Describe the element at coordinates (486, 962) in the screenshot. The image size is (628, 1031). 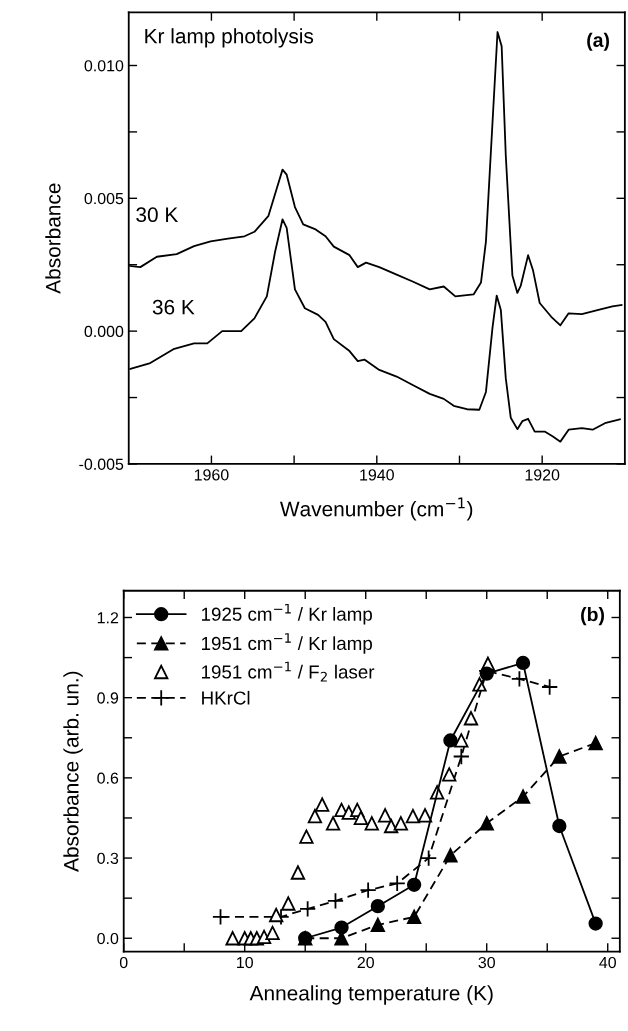
I see `x-tick-label: 30` at that location.